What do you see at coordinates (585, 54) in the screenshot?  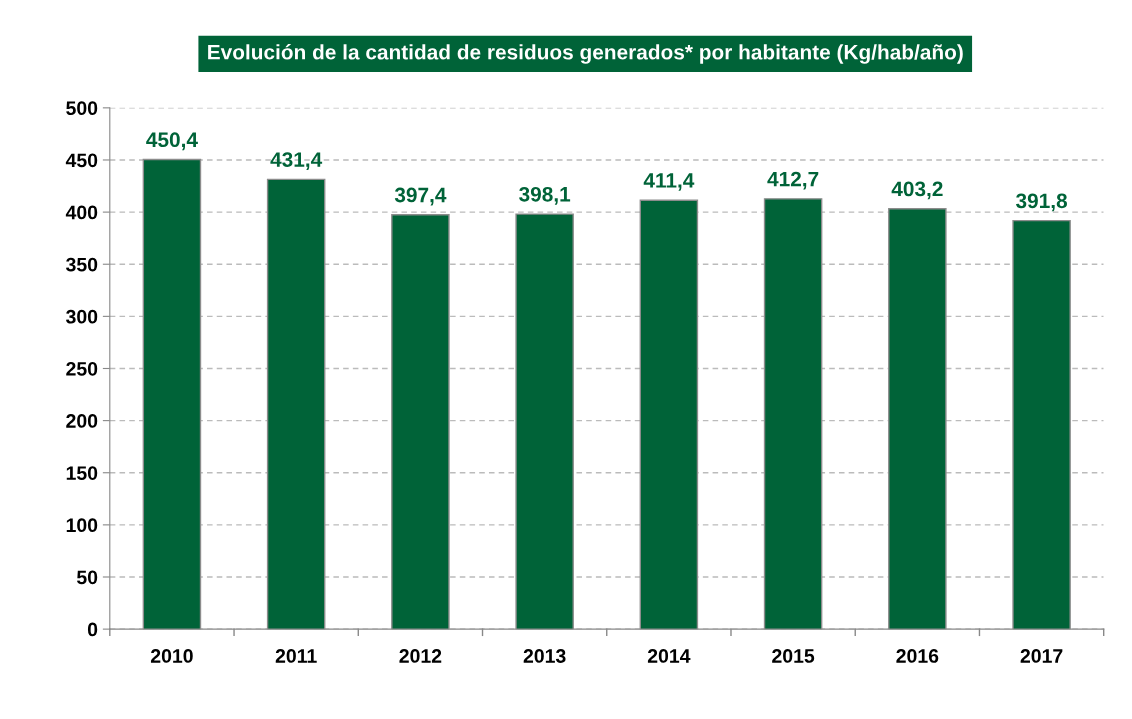 I see `chart-title: Evolución de la cantidad de residuos generados* por habitante (Kg/hab/año)` at bounding box center [585, 54].